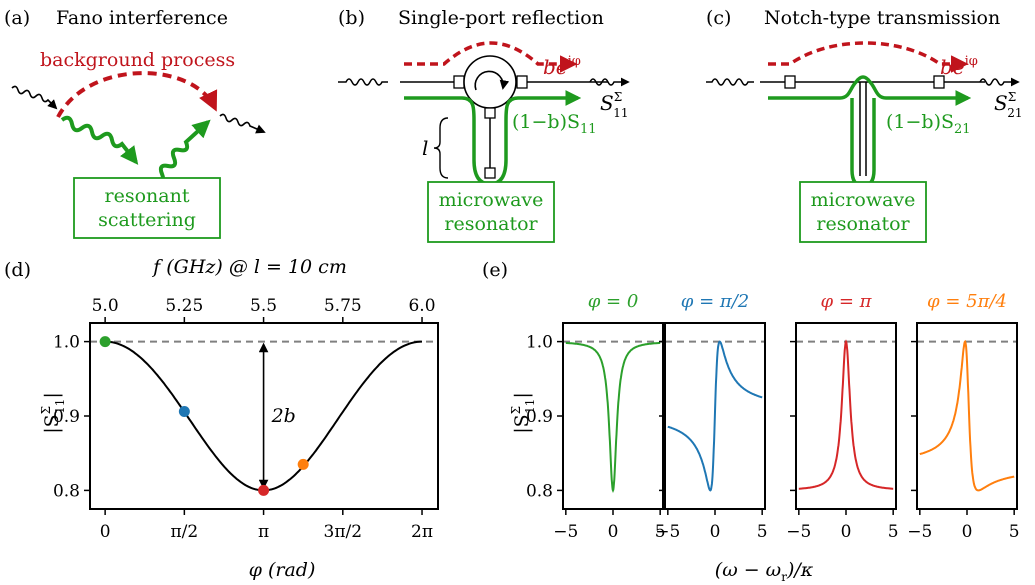 The height and width of the screenshot is (585, 1035). I want to click on ytick-label-e-1: 0.9, so click(539, 417).